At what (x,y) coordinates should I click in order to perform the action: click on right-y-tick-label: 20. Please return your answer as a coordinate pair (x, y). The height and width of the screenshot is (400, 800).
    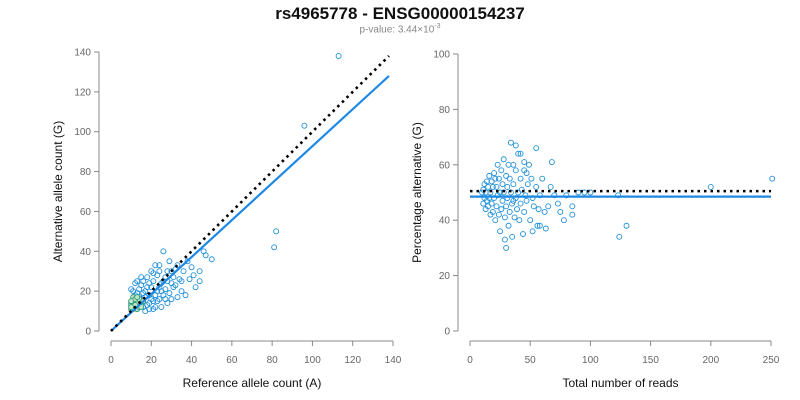
    Looking at the image, I should click on (445, 276).